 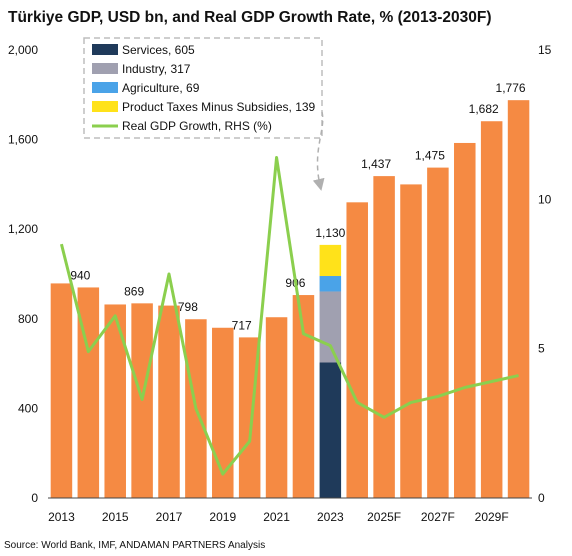 What do you see at coordinates (545, 50) in the screenshot?
I see `right-tick-label: 15` at bounding box center [545, 50].